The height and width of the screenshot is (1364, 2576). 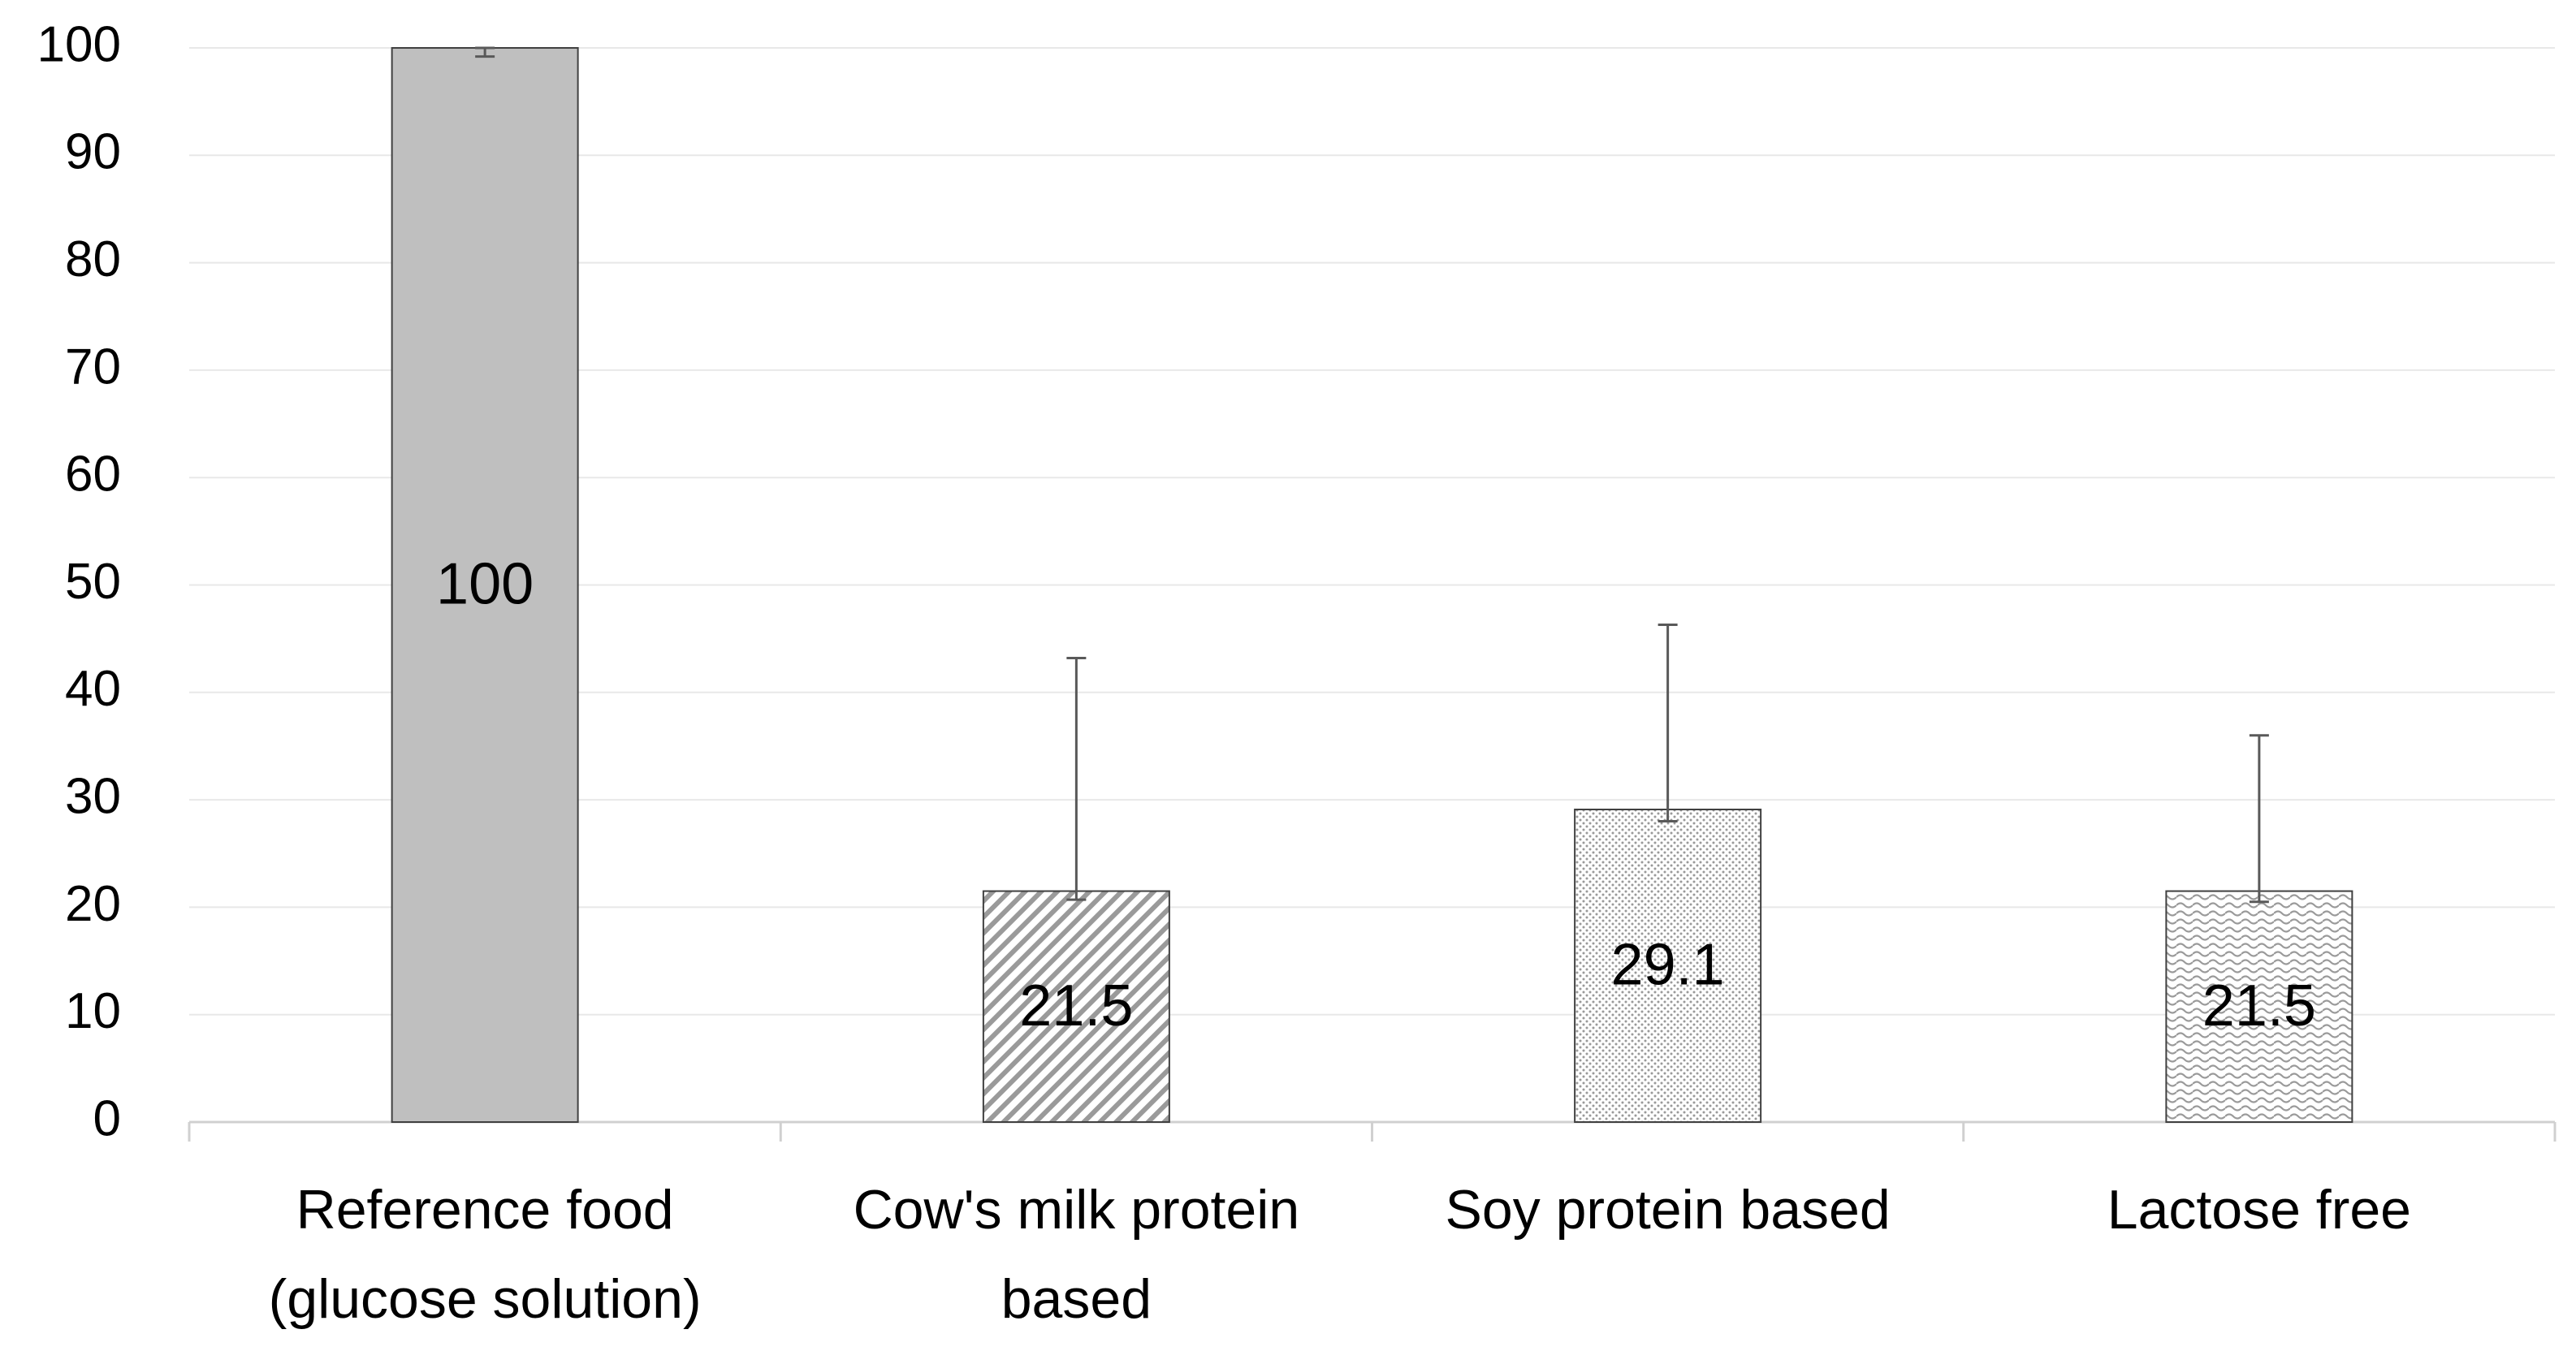 I want to click on x-tick-label: based, so click(x=1076, y=1299).